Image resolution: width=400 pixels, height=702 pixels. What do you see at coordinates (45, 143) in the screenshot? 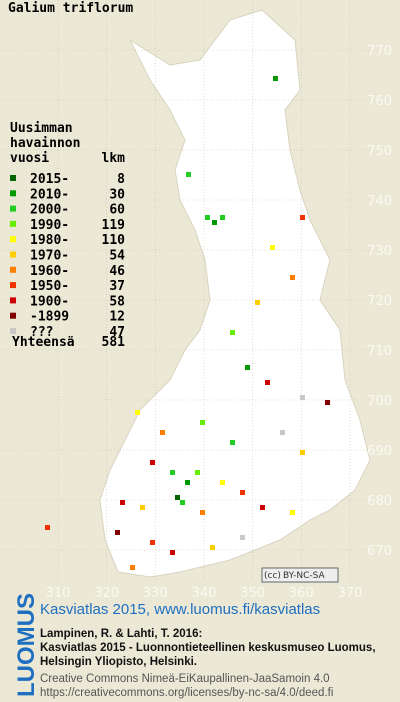
I see `legend-heading: havainnon` at bounding box center [45, 143].